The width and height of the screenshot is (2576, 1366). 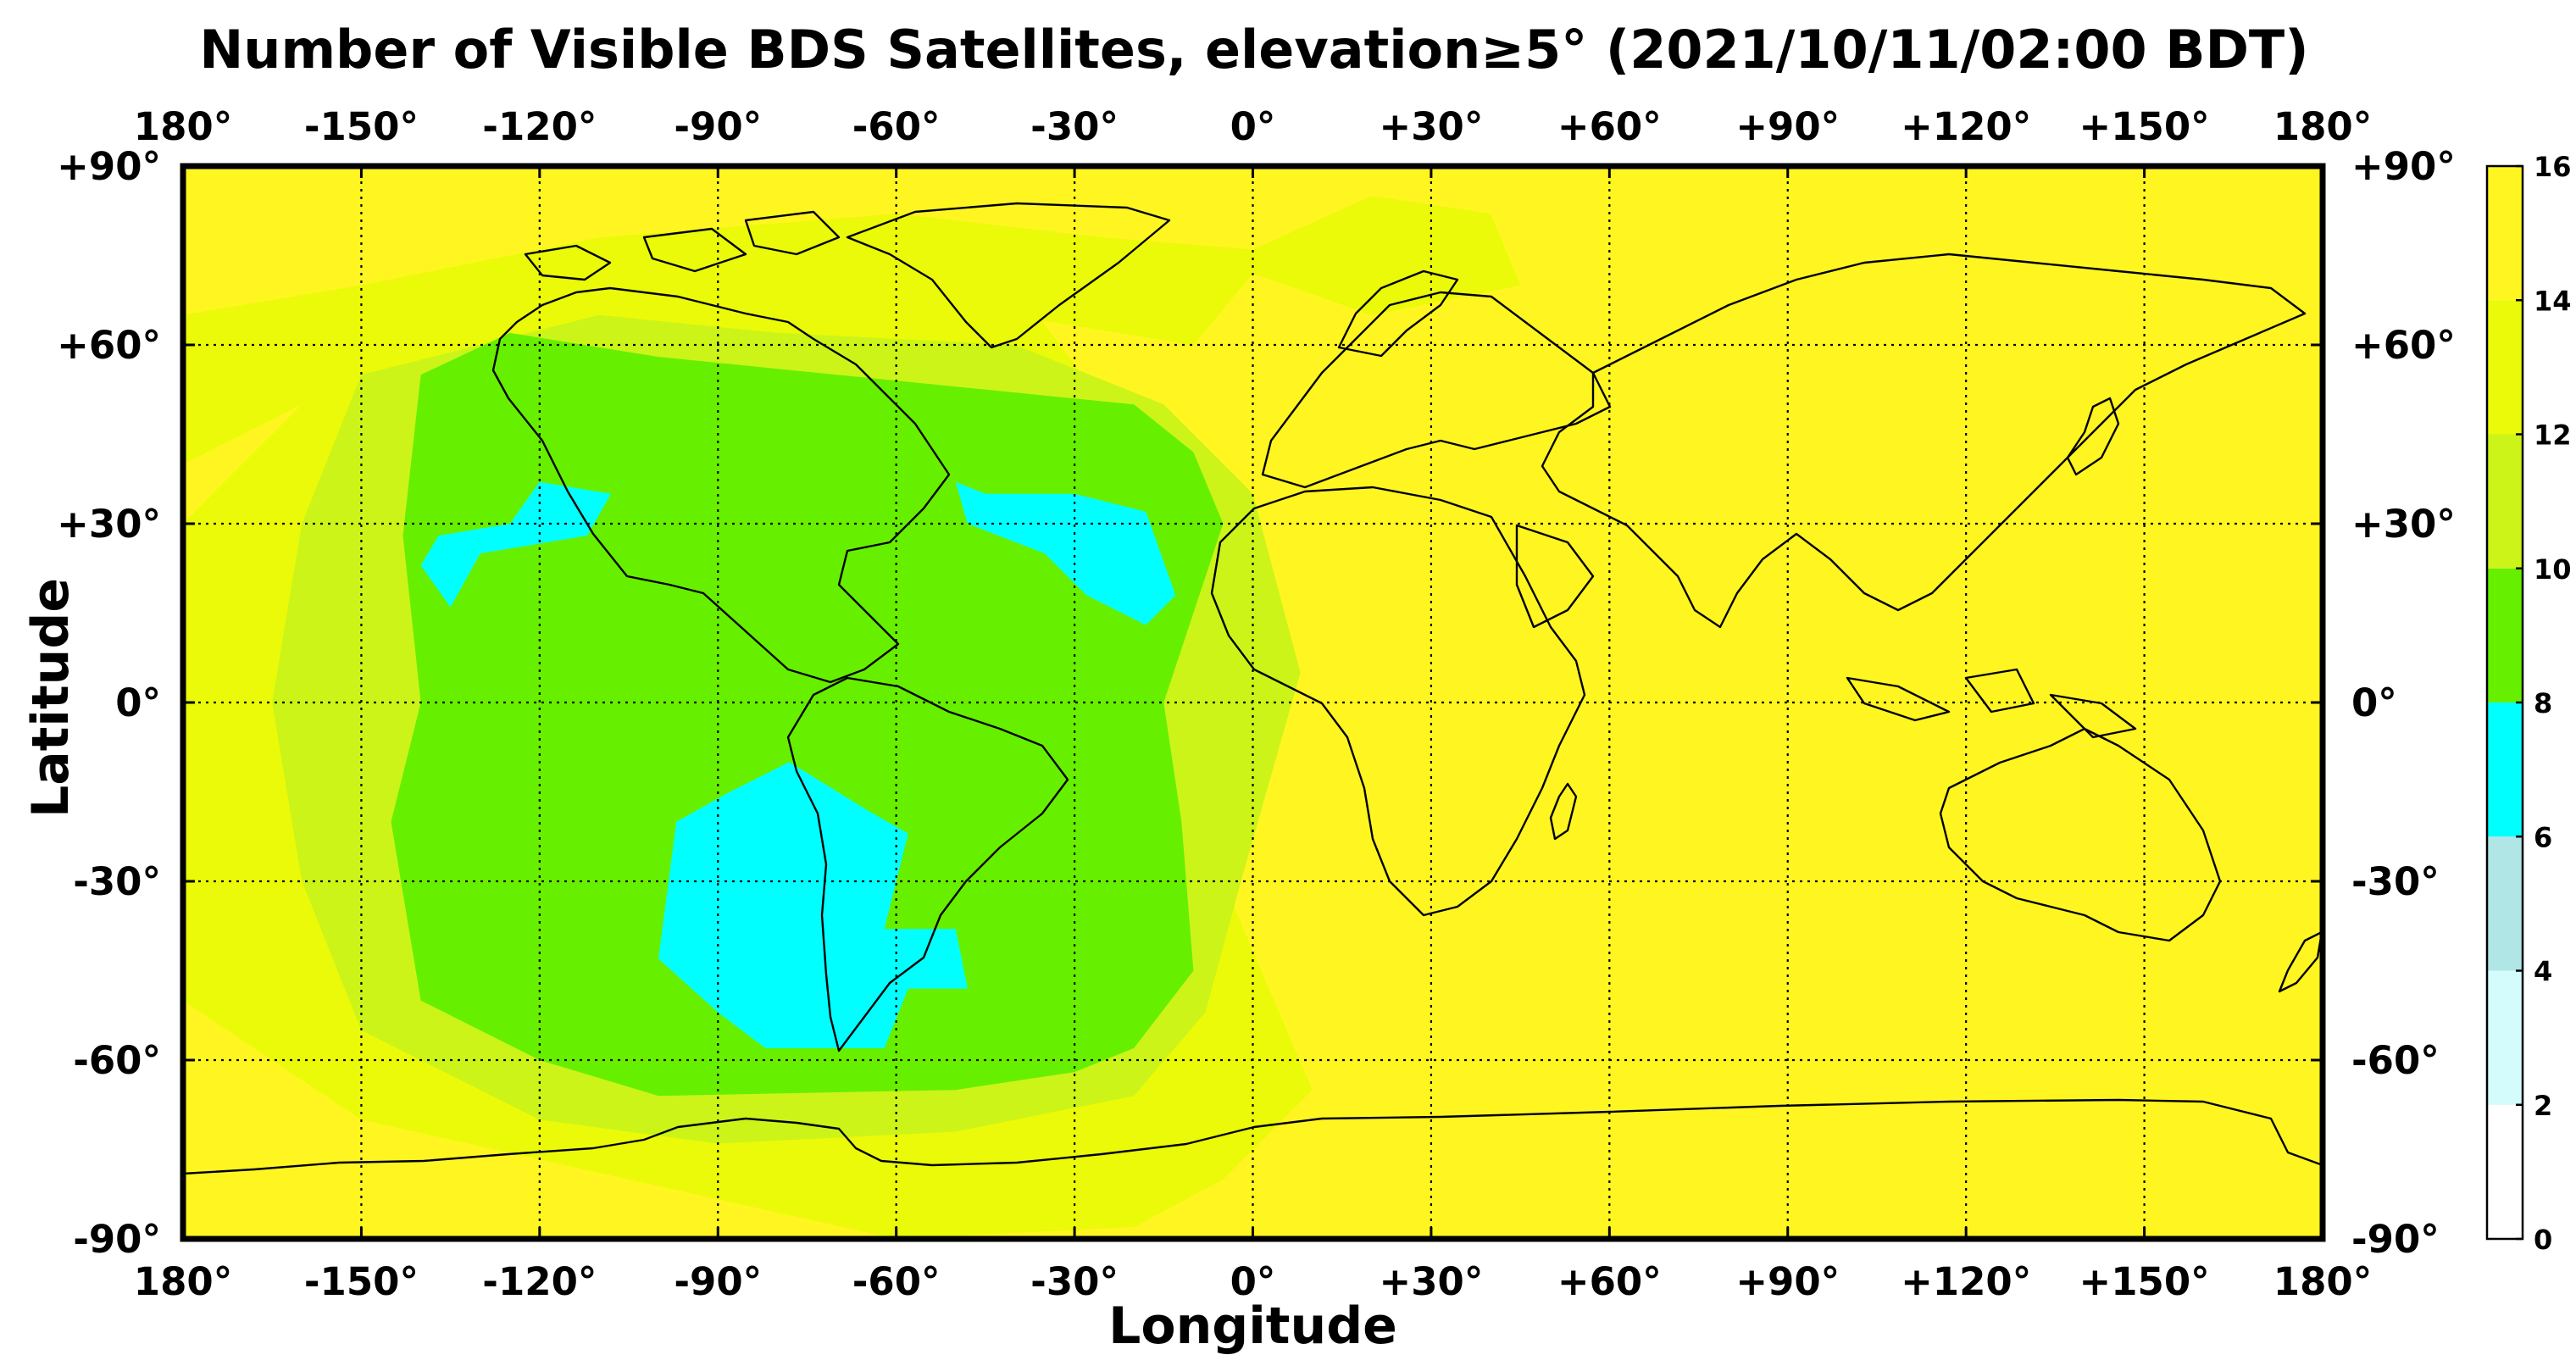 I want to click on x-tick-label-top: 0°, so click(x=1253, y=126).